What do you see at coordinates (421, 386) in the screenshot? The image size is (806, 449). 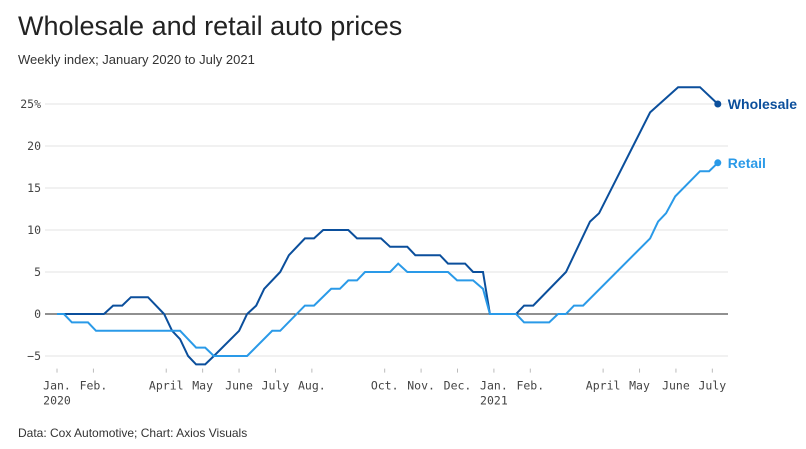 I see `x-tick-label: Nov.` at bounding box center [421, 386].